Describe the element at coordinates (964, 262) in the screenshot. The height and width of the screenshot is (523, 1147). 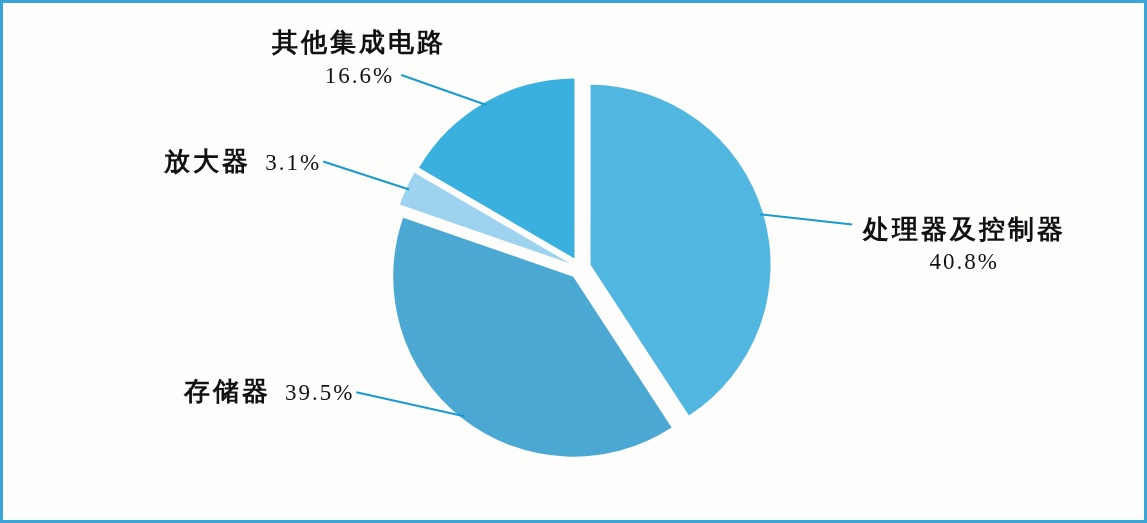
I see `data-label: 40.8%` at that location.